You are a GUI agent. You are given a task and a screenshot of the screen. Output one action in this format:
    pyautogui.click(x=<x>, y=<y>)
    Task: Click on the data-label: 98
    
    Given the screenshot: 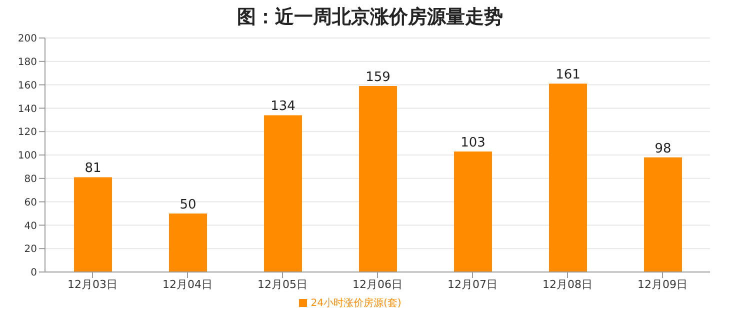 What is the action you would take?
    pyautogui.click(x=663, y=148)
    